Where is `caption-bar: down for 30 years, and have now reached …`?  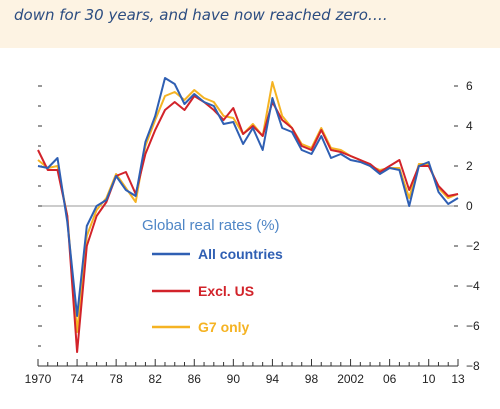 caption-bar: down for 30 years, and have now reached … is located at coordinates (250, 22).